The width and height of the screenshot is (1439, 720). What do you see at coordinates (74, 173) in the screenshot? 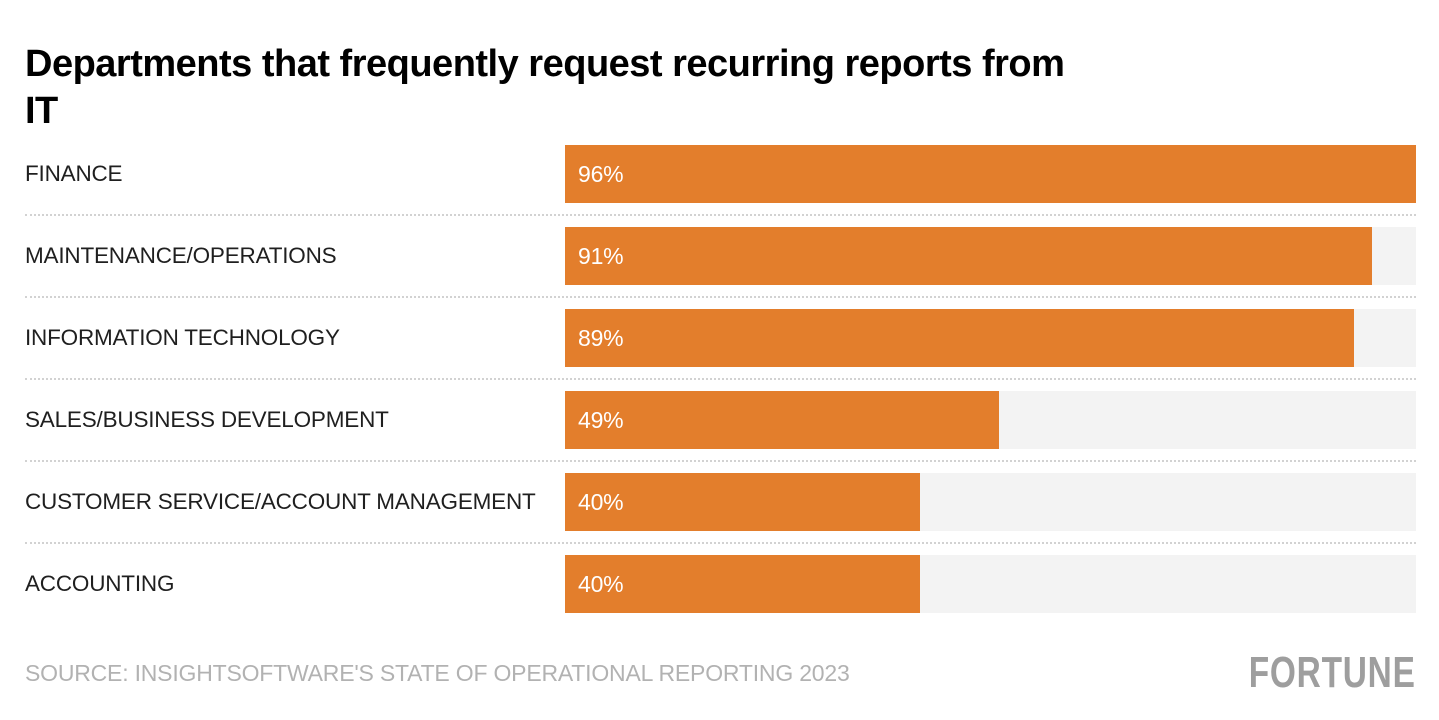
I see `category-label-finance: FINANCE` at bounding box center [74, 173].